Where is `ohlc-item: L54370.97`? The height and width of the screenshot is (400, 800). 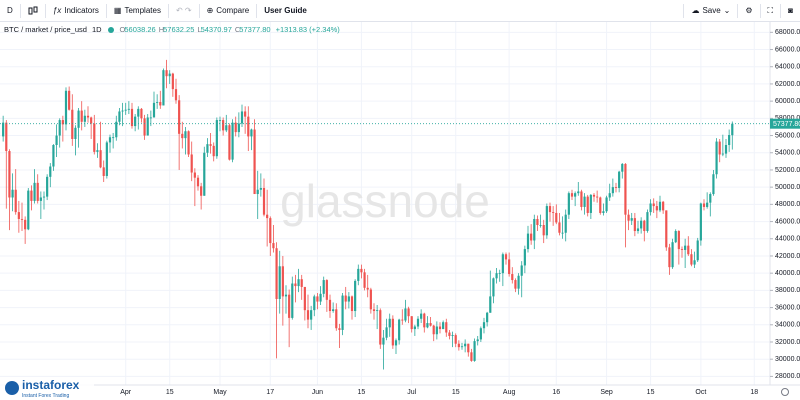
ohlc-item: L54370.97 is located at coordinates (214, 29).